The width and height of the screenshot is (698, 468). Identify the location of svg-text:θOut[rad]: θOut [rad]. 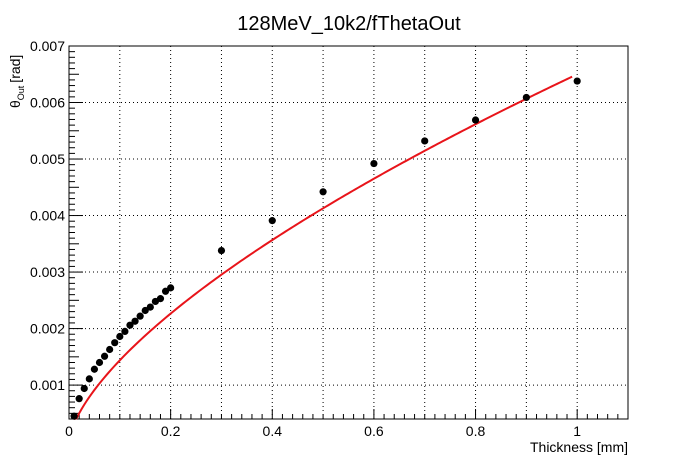
(16, 81).